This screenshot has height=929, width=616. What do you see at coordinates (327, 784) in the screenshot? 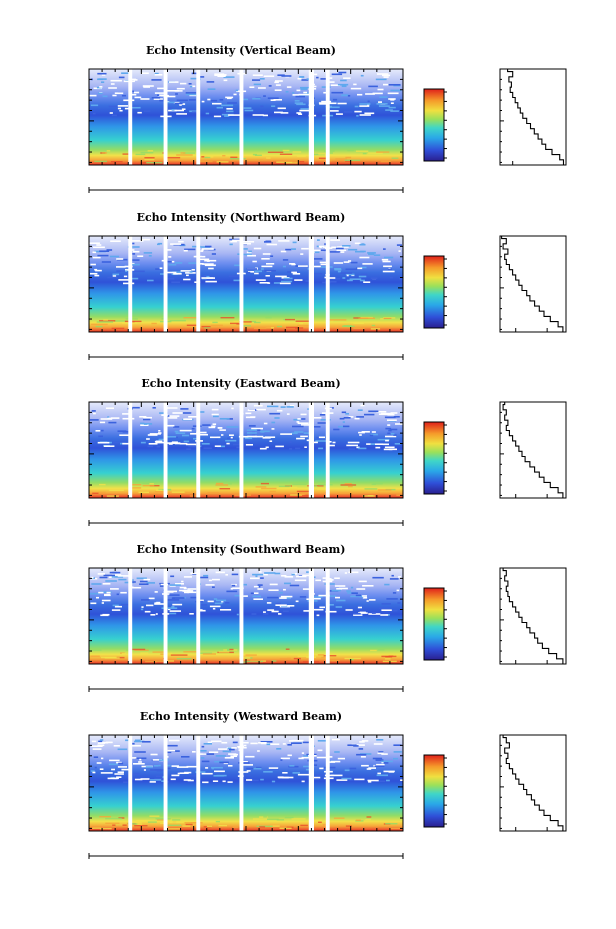
I see `panel-5: Echo Intensity (Westward Beam)` at bounding box center [327, 784].